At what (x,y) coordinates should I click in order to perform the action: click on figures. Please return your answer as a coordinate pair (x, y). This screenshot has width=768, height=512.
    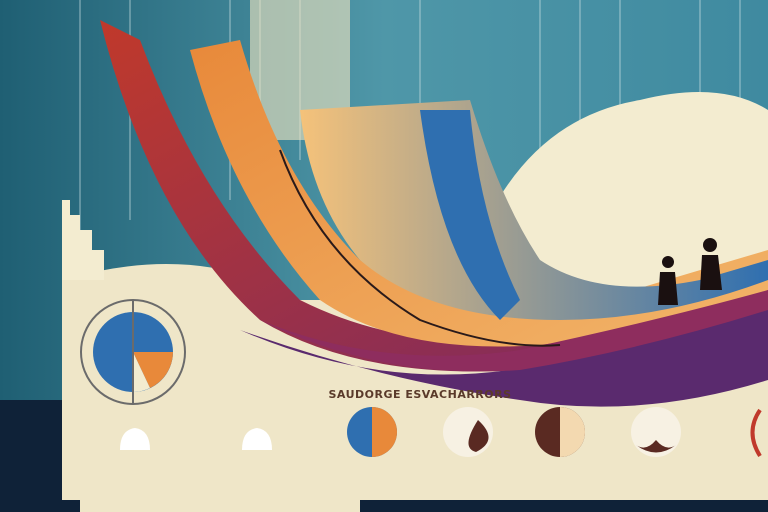
    Looking at the image, I should click on (690, 271).